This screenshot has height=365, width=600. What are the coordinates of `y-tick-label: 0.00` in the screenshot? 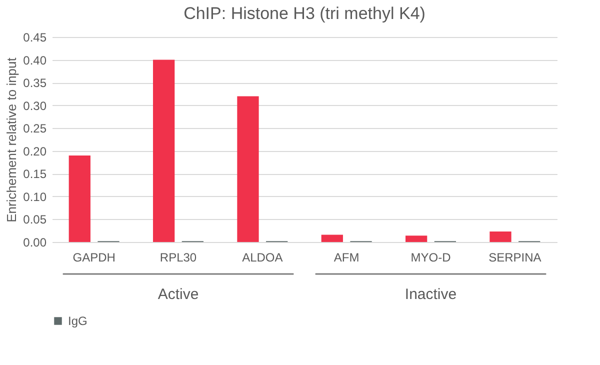 It's located at (35, 243).